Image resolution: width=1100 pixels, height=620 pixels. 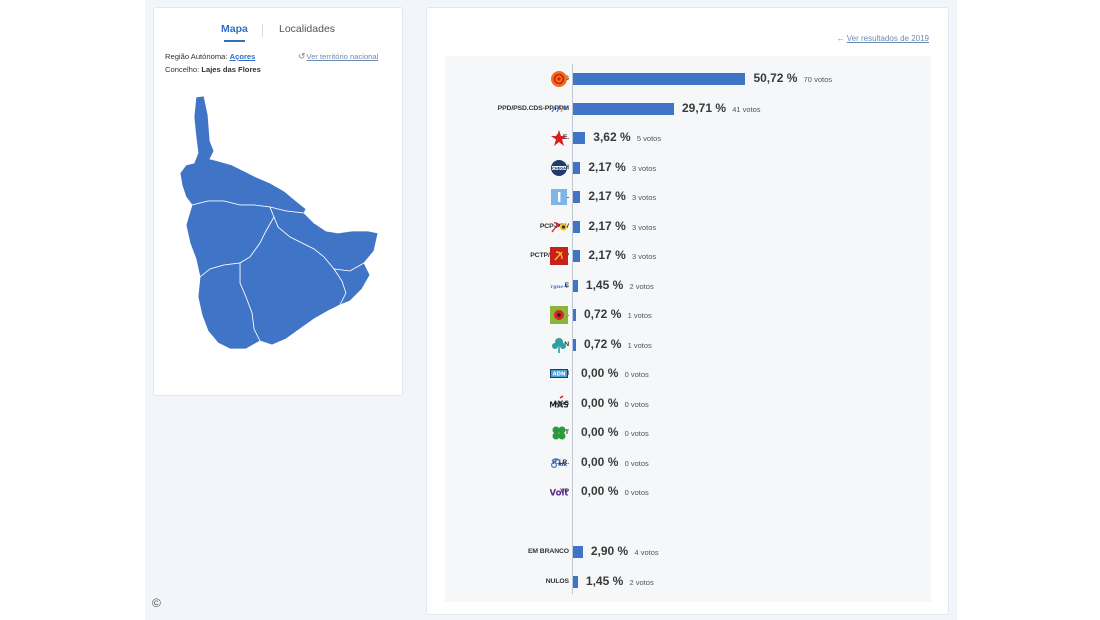 I want to click on percentage-label: 2,90 %, so click(x=609, y=551).